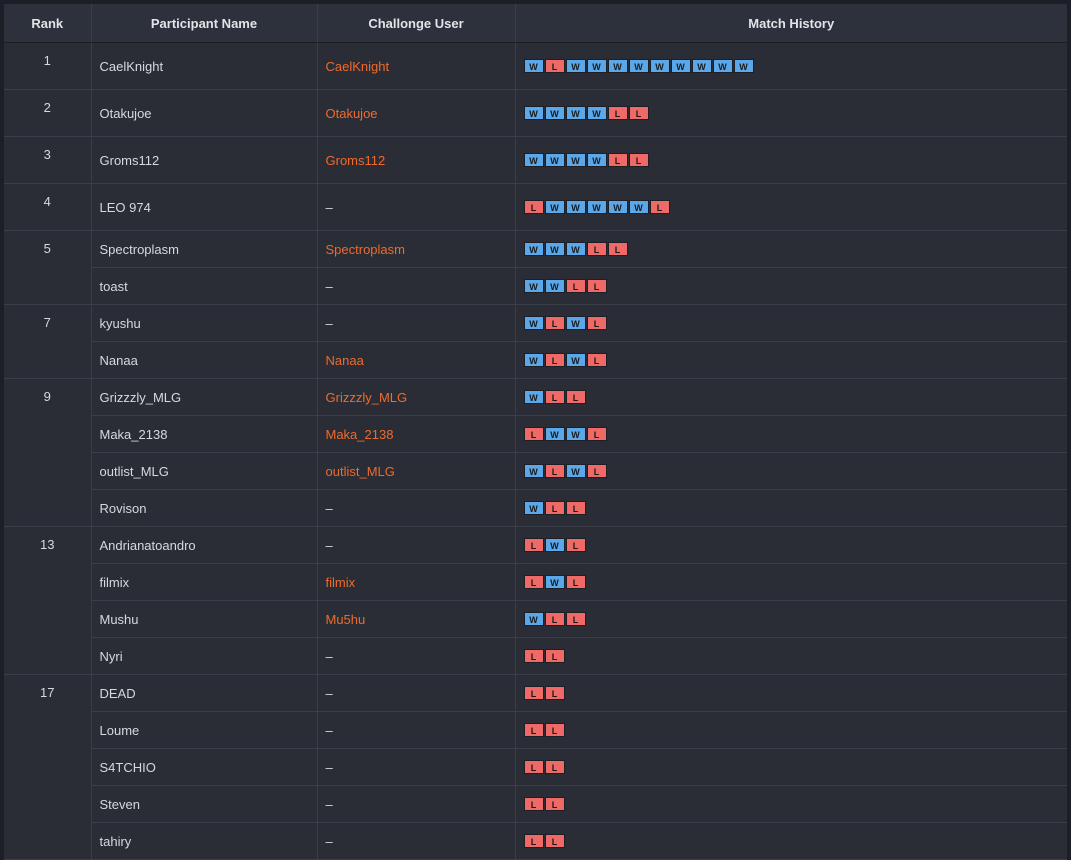 This screenshot has height=860, width=1071. What do you see at coordinates (416, 113) in the screenshot?
I see `challonge-user-link: Otakujoe` at bounding box center [416, 113].